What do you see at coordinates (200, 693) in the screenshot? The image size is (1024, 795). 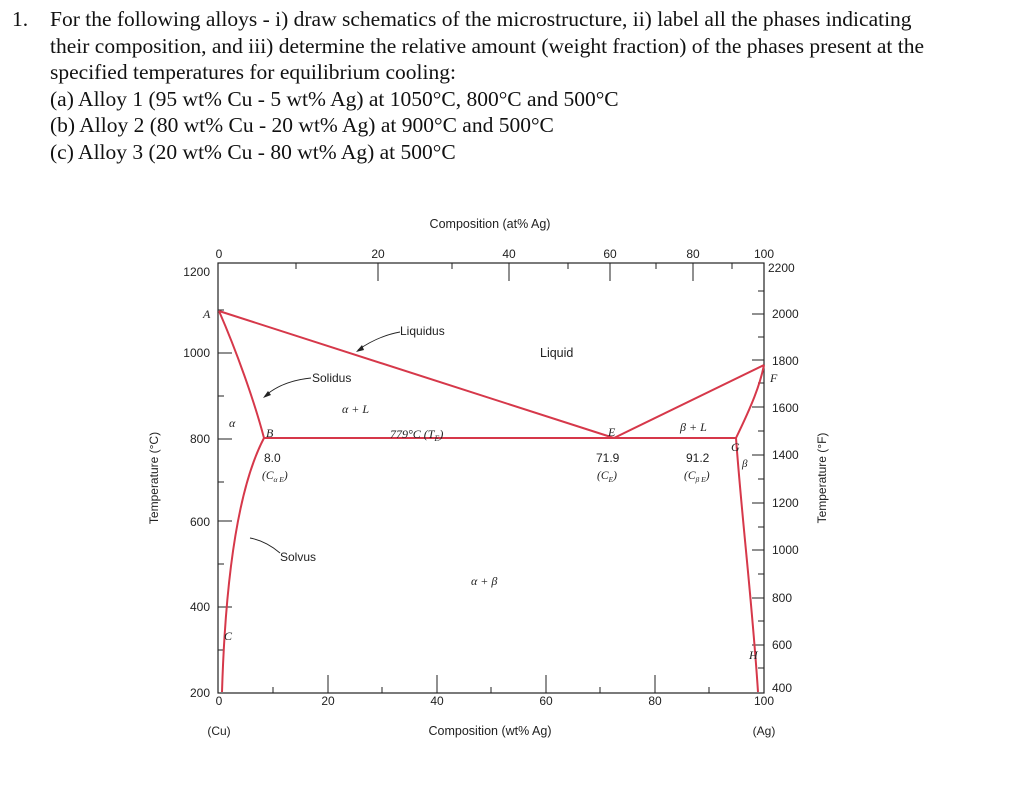 I see `c-tick-label: 200` at bounding box center [200, 693].